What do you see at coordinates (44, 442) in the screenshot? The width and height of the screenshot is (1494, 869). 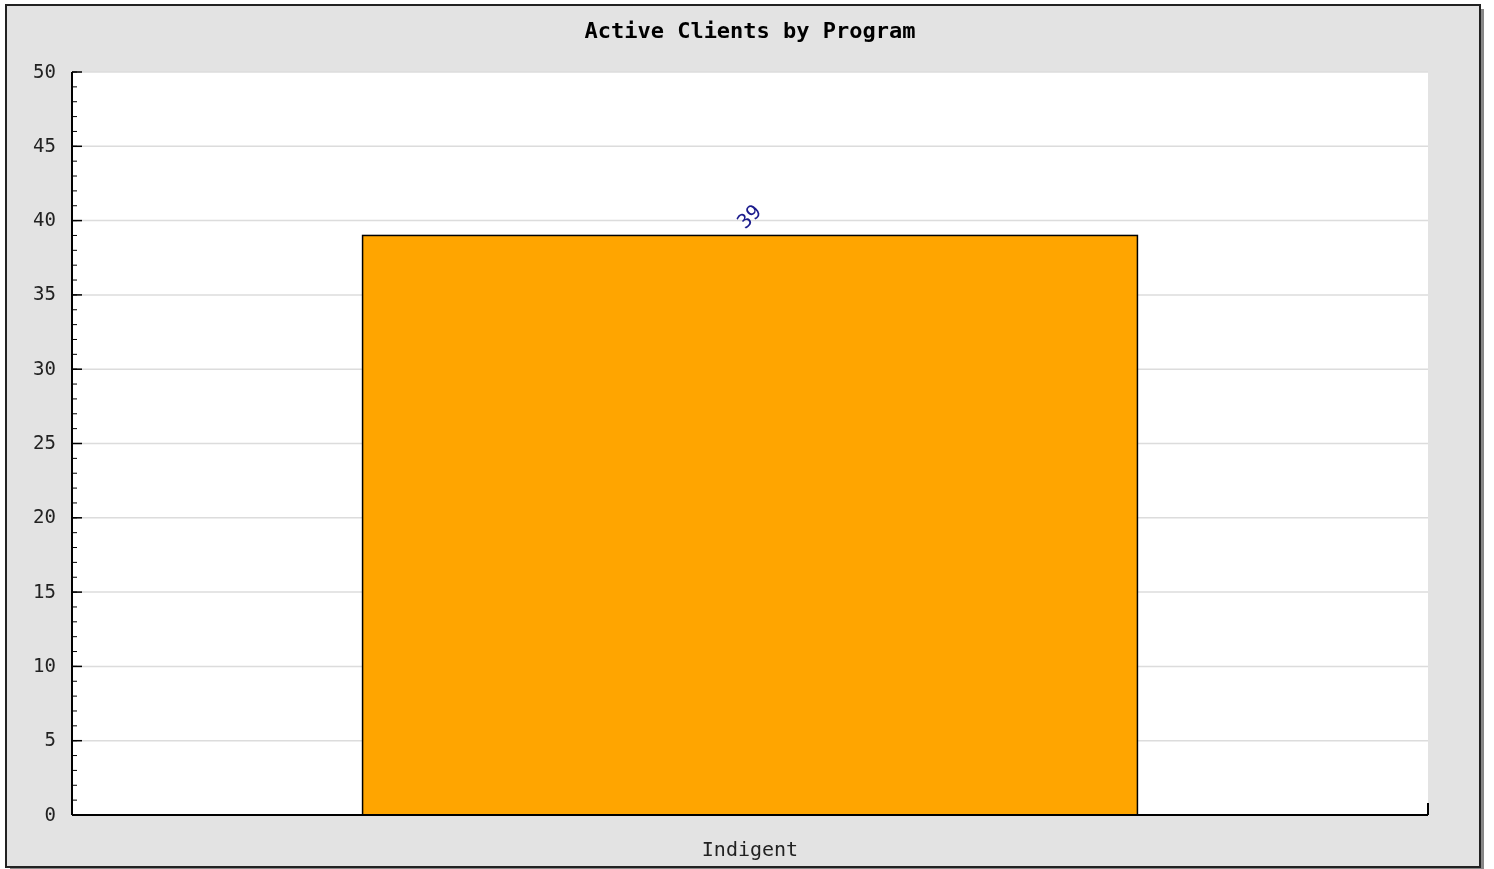 I see `y-tick-label: 25` at bounding box center [44, 442].